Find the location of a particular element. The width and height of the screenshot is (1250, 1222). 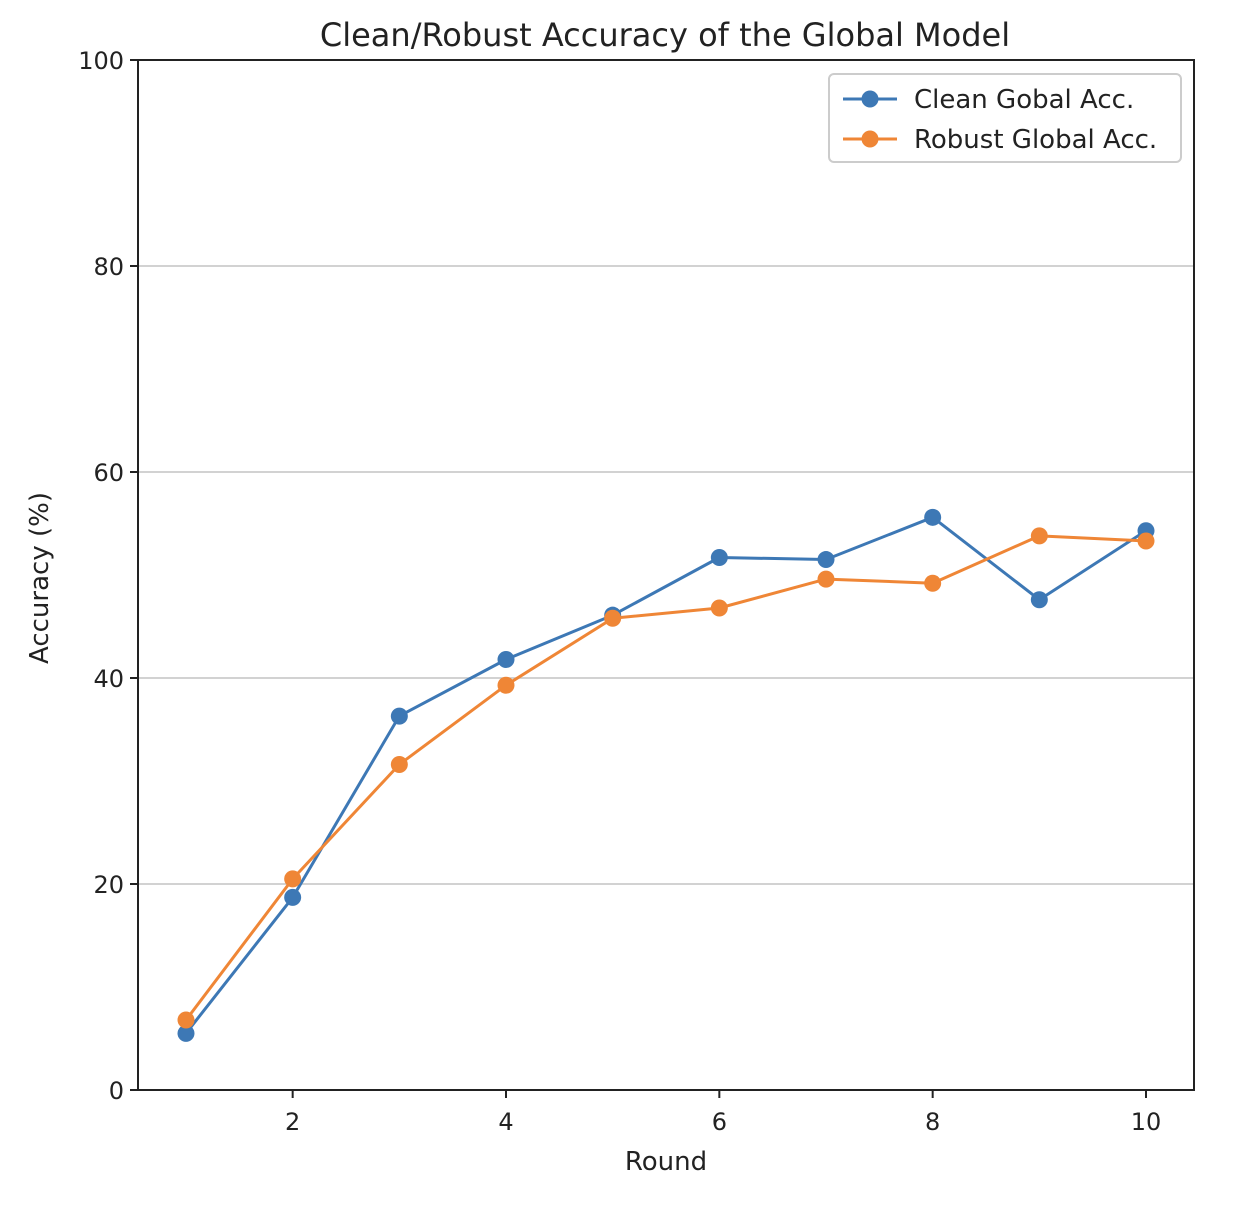

x-axis-label: Round is located at coordinates (666, 1162).